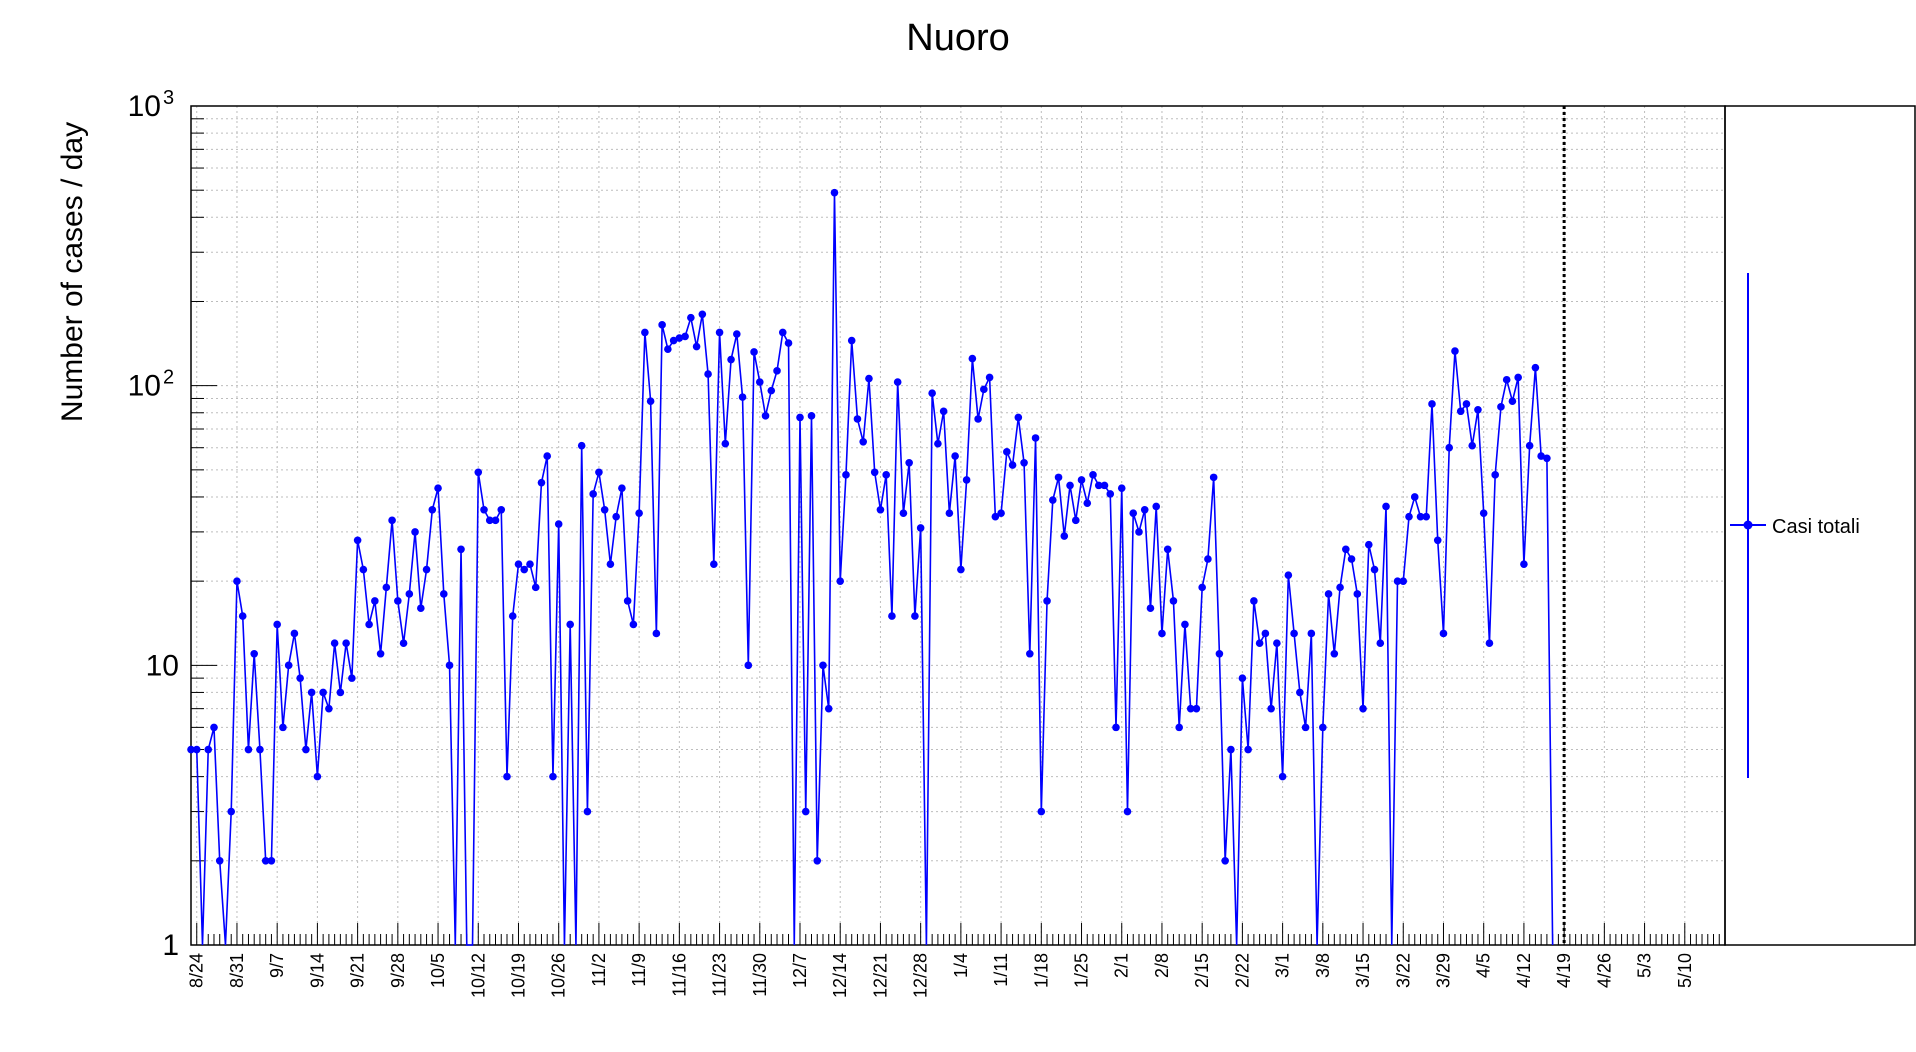  What do you see at coordinates (72, 272) in the screenshot?
I see `y-axis-label: Number of cases / day` at bounding box center [72, 272].